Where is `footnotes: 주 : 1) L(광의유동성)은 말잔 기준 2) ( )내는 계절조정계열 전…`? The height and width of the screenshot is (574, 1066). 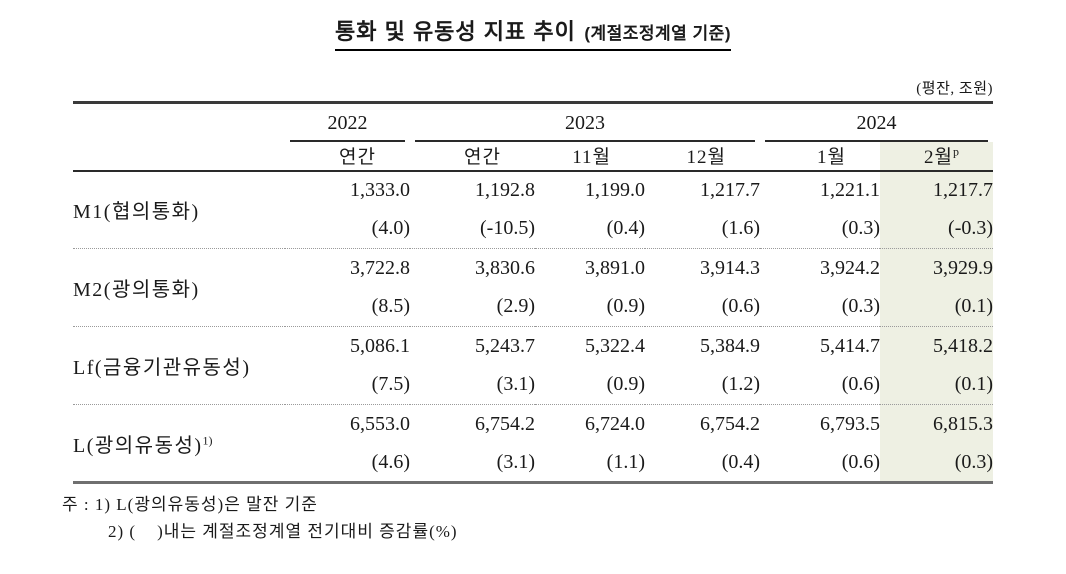
footnotes: 주 : 1) L(광의유동성)은 말잔 기준 2) ( )내는 계절조정계열 전… is located at coordinates (527, 518).